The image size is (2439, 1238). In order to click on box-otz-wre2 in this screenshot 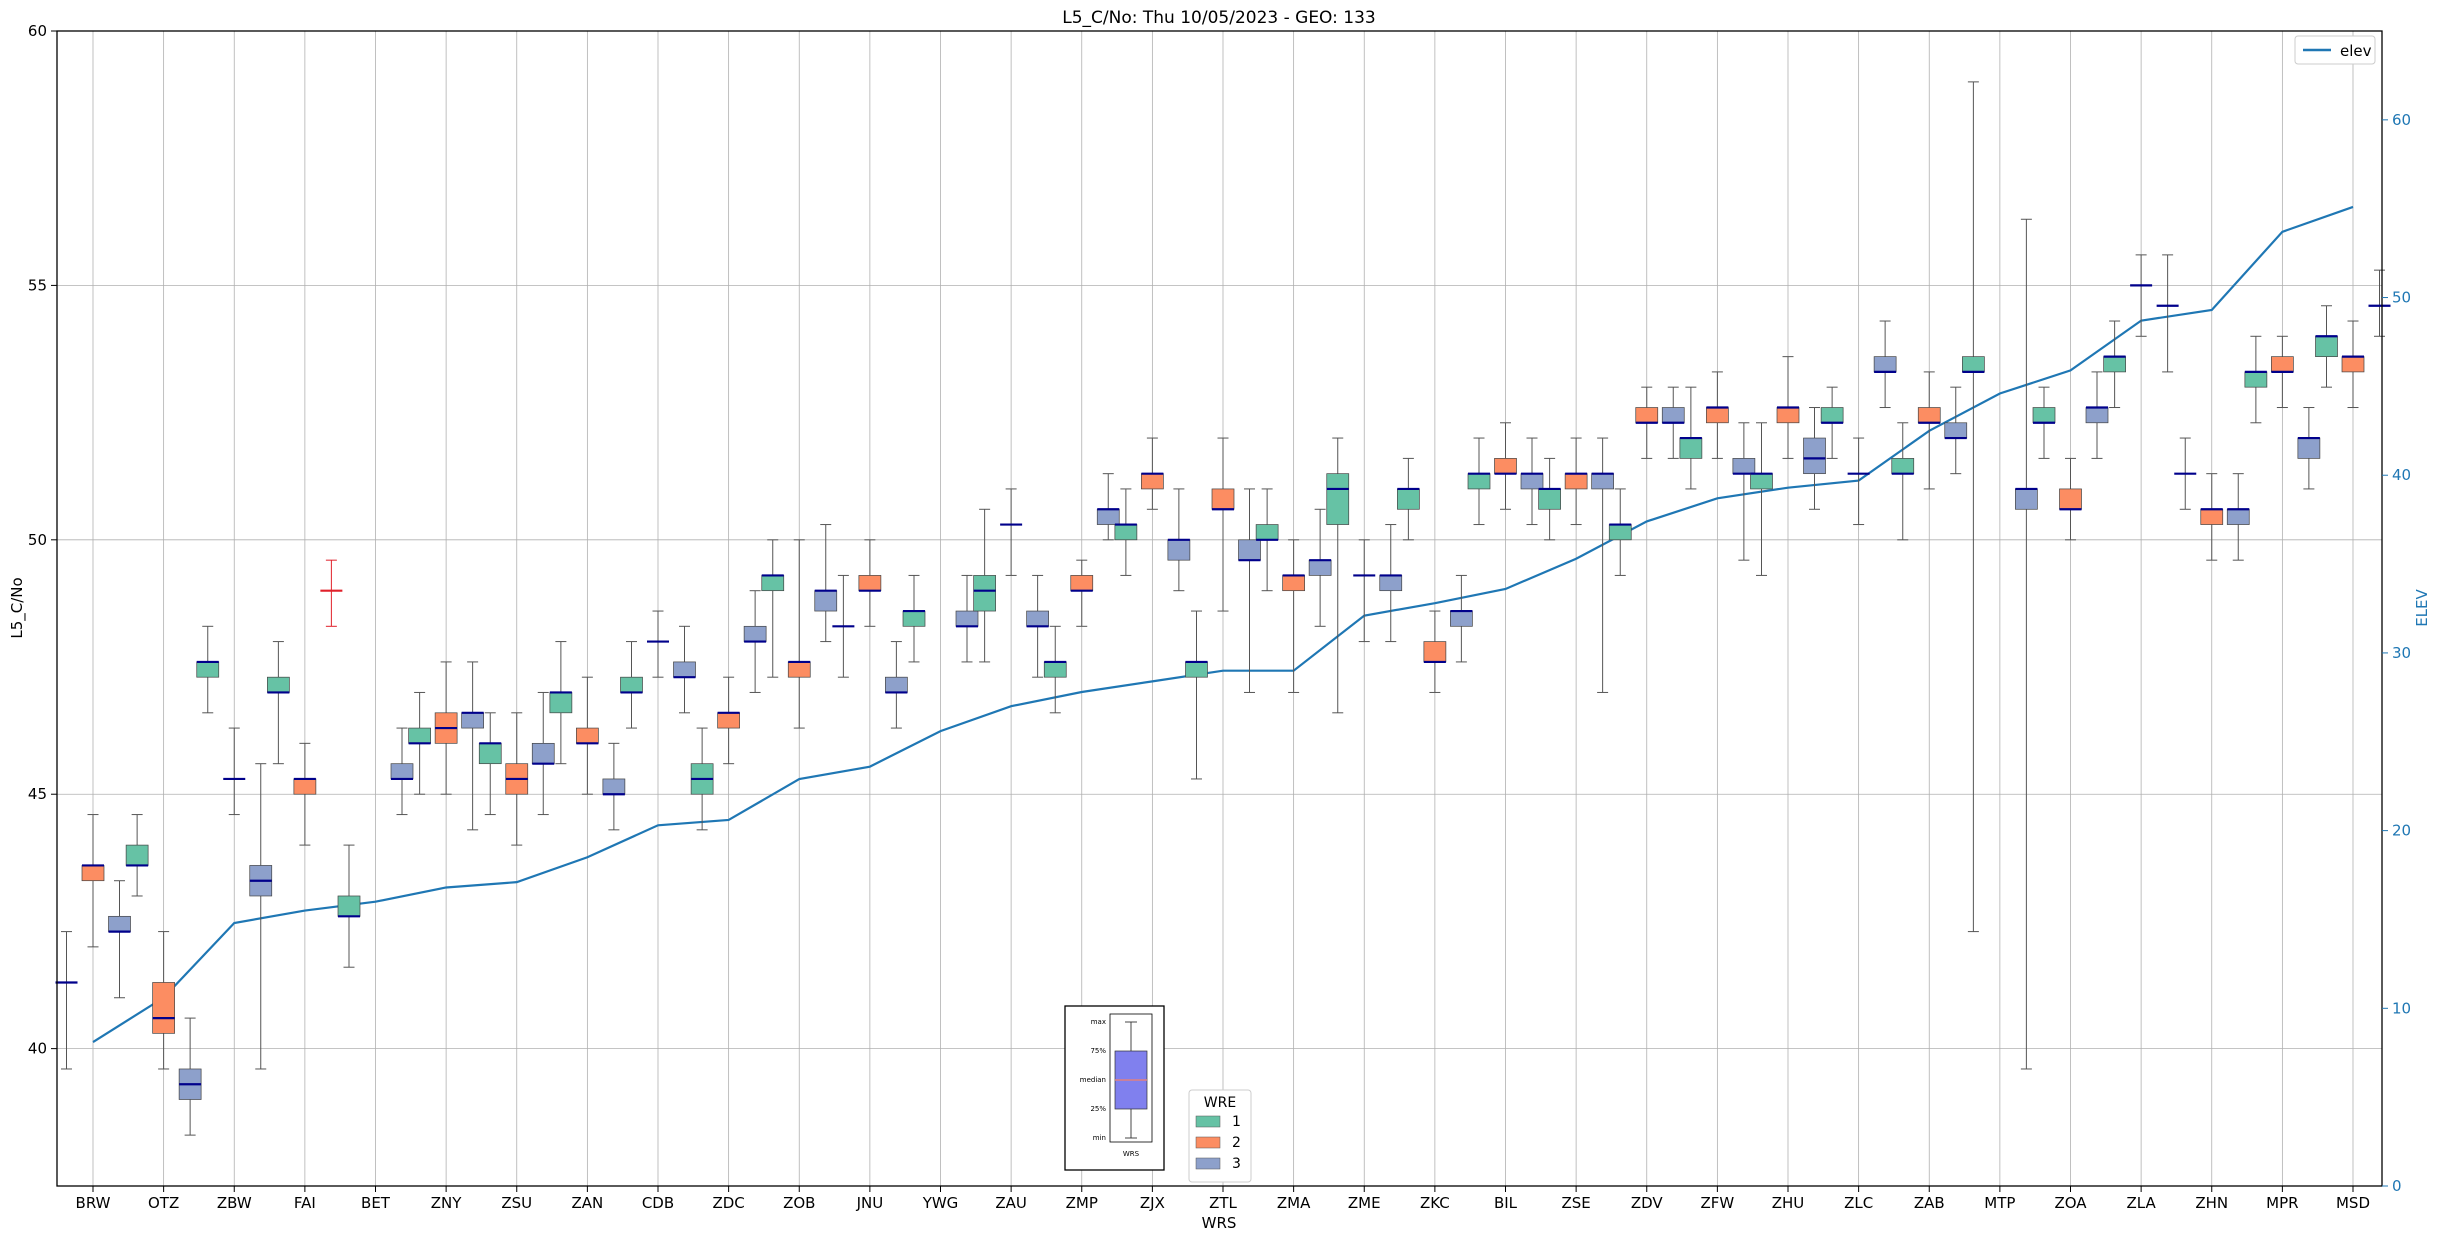, I will do `click(163, 1000)`.